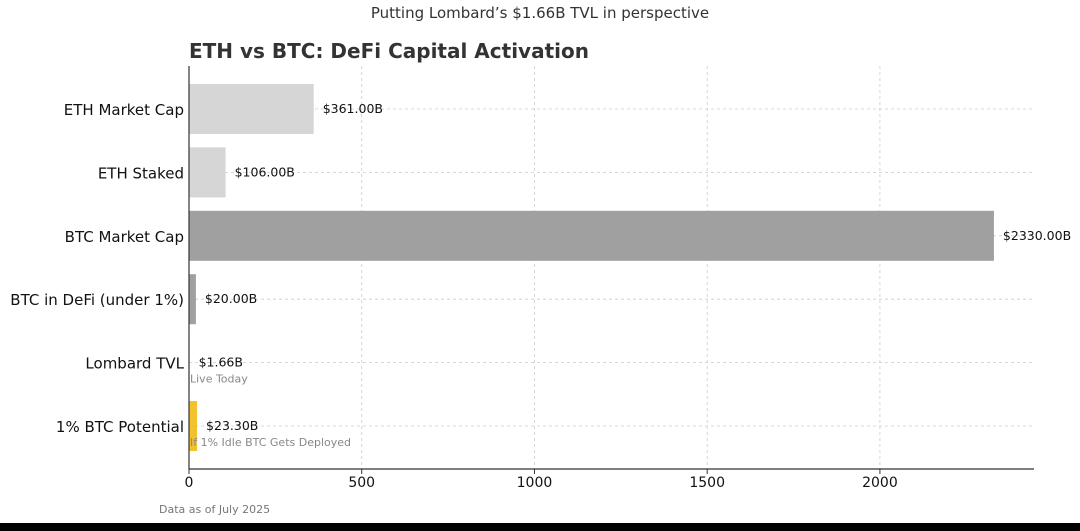 This screenshot has height=531, width=1080. What do you see at coordinates (389, 51) in the screenshot?
I see `chart-title: ETH vs BTC: DeFi Capital Activation` at bounding box center [389, 51].